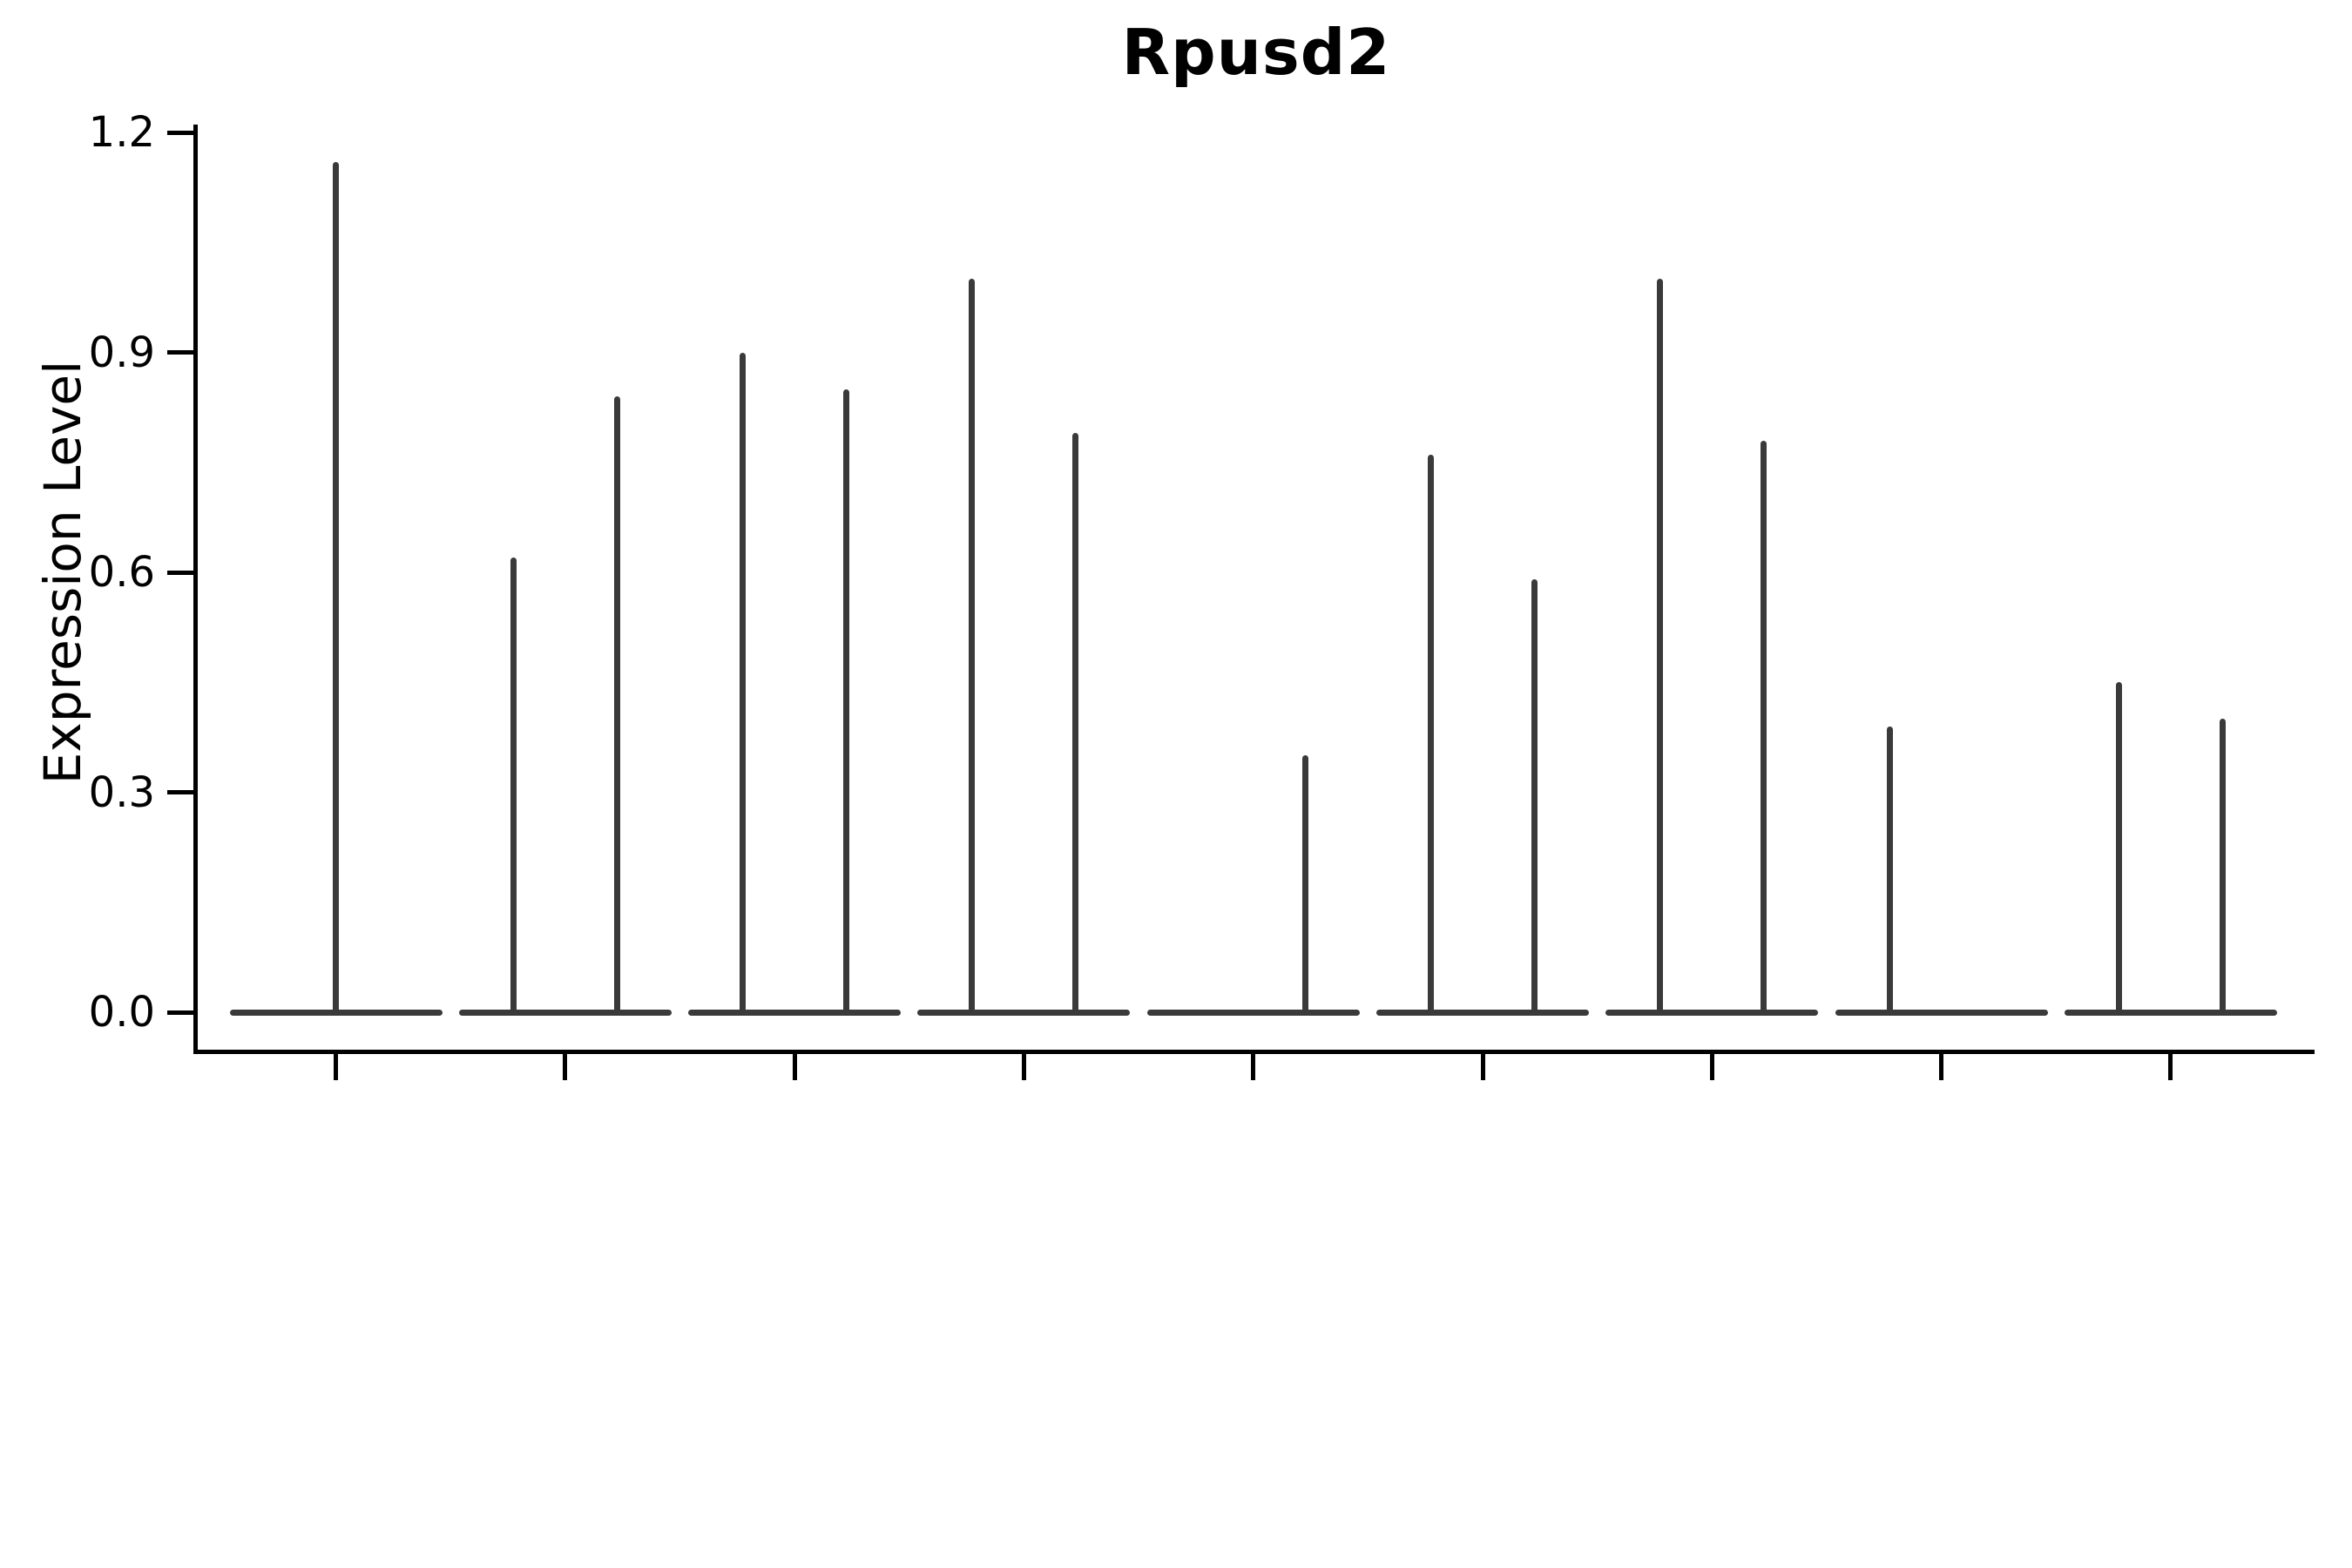 Image resolution: width=2352 pixels, height=1568 pixels. What do you see at coordinates (121, 132) in the screenshot?
I see `y-tick-label: 1.2` at bounding box center [121, 132].